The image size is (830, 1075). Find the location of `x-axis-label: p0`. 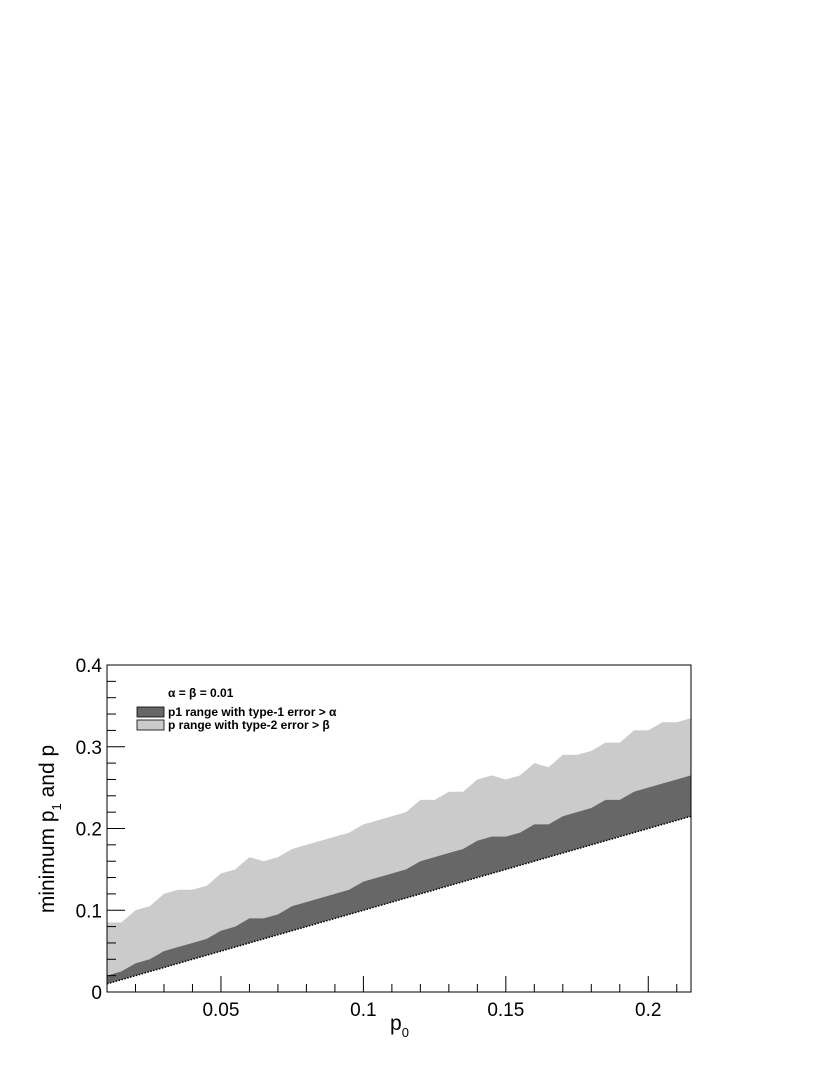

x-axis-label: p0 is located at coordinates (399, 1026).